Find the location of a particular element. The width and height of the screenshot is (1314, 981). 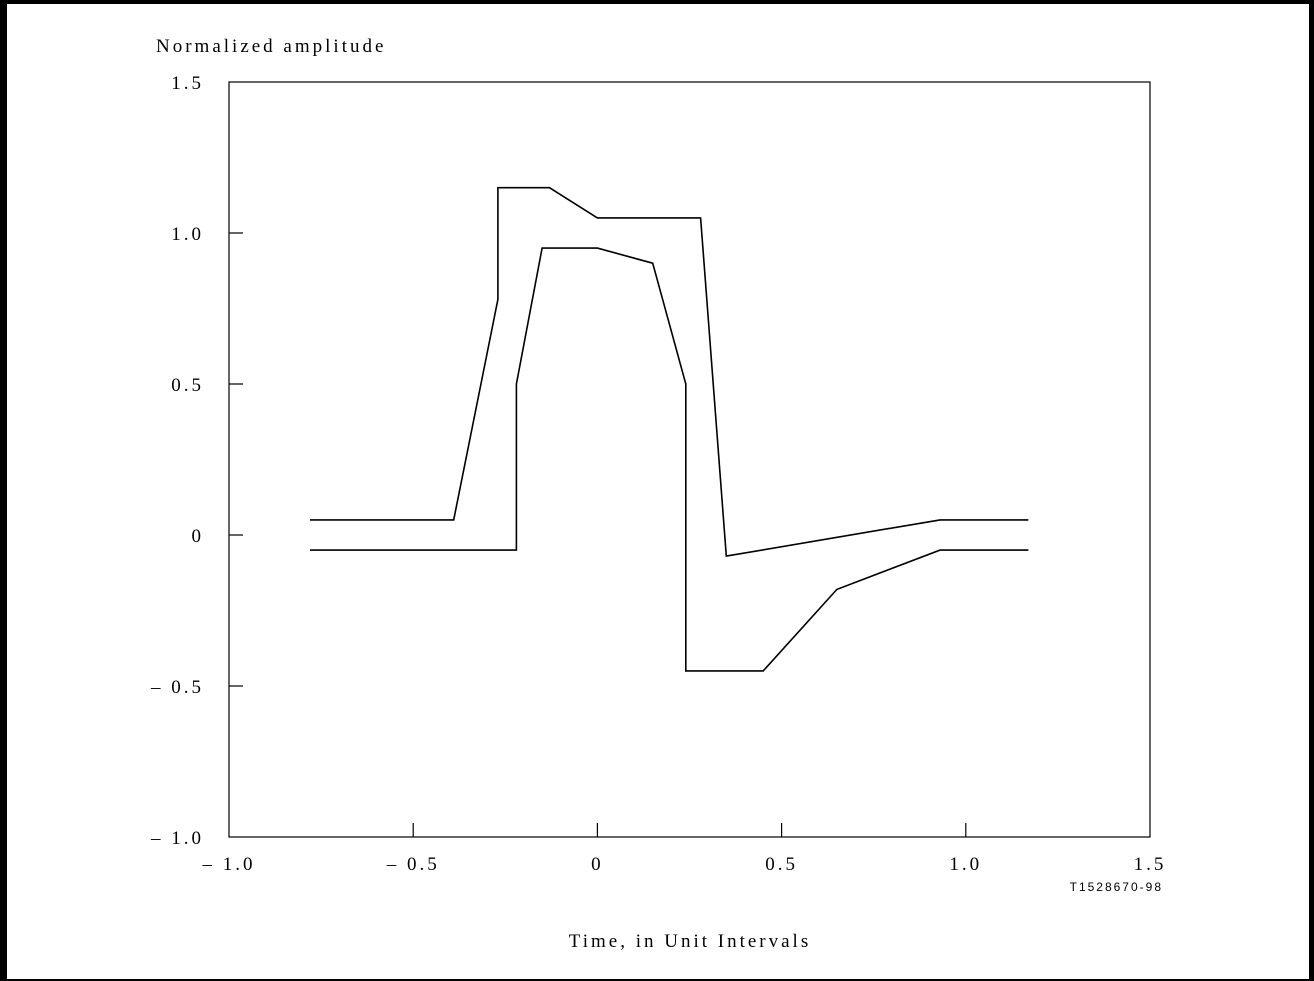

y-axis-label: Normalized amplitude is located at coordinates (271, 46).